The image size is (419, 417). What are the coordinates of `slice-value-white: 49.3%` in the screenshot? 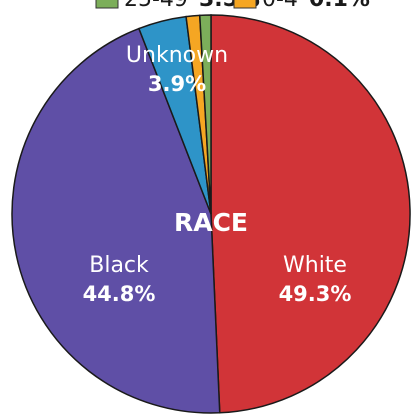 It's located at (315, 294).